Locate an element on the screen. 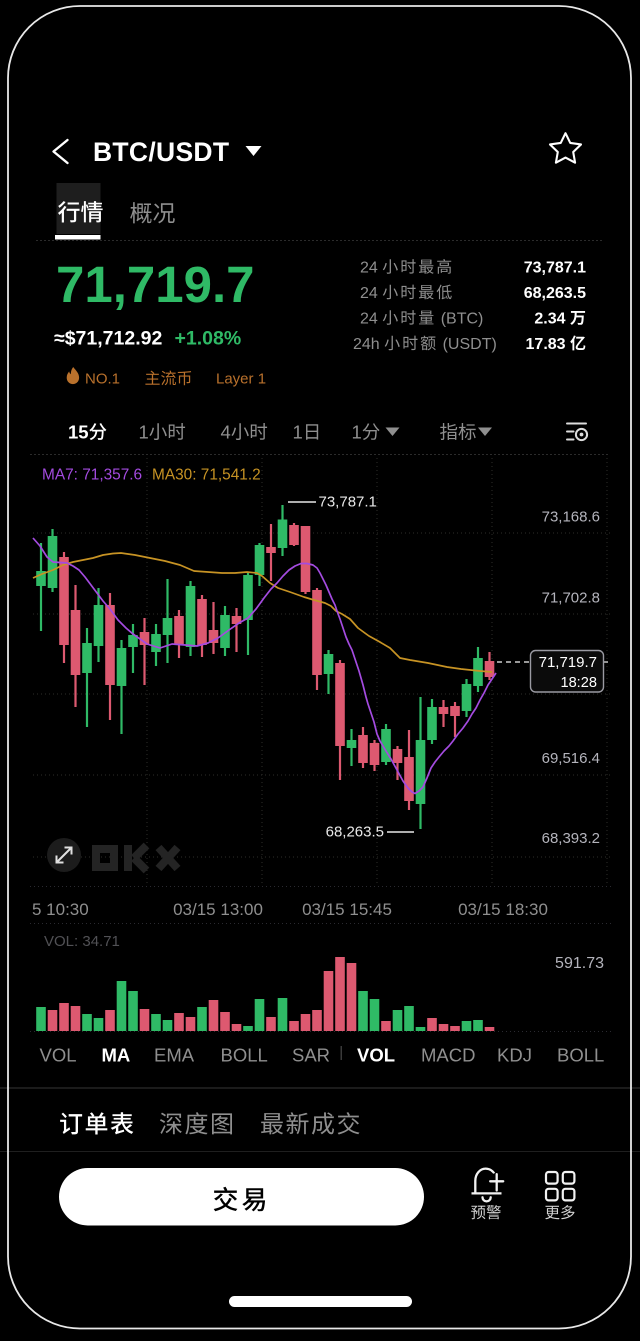 This screenshot has height=1341, width=640. svg-text: 73,168.6 is located at coordinates (571, 517).